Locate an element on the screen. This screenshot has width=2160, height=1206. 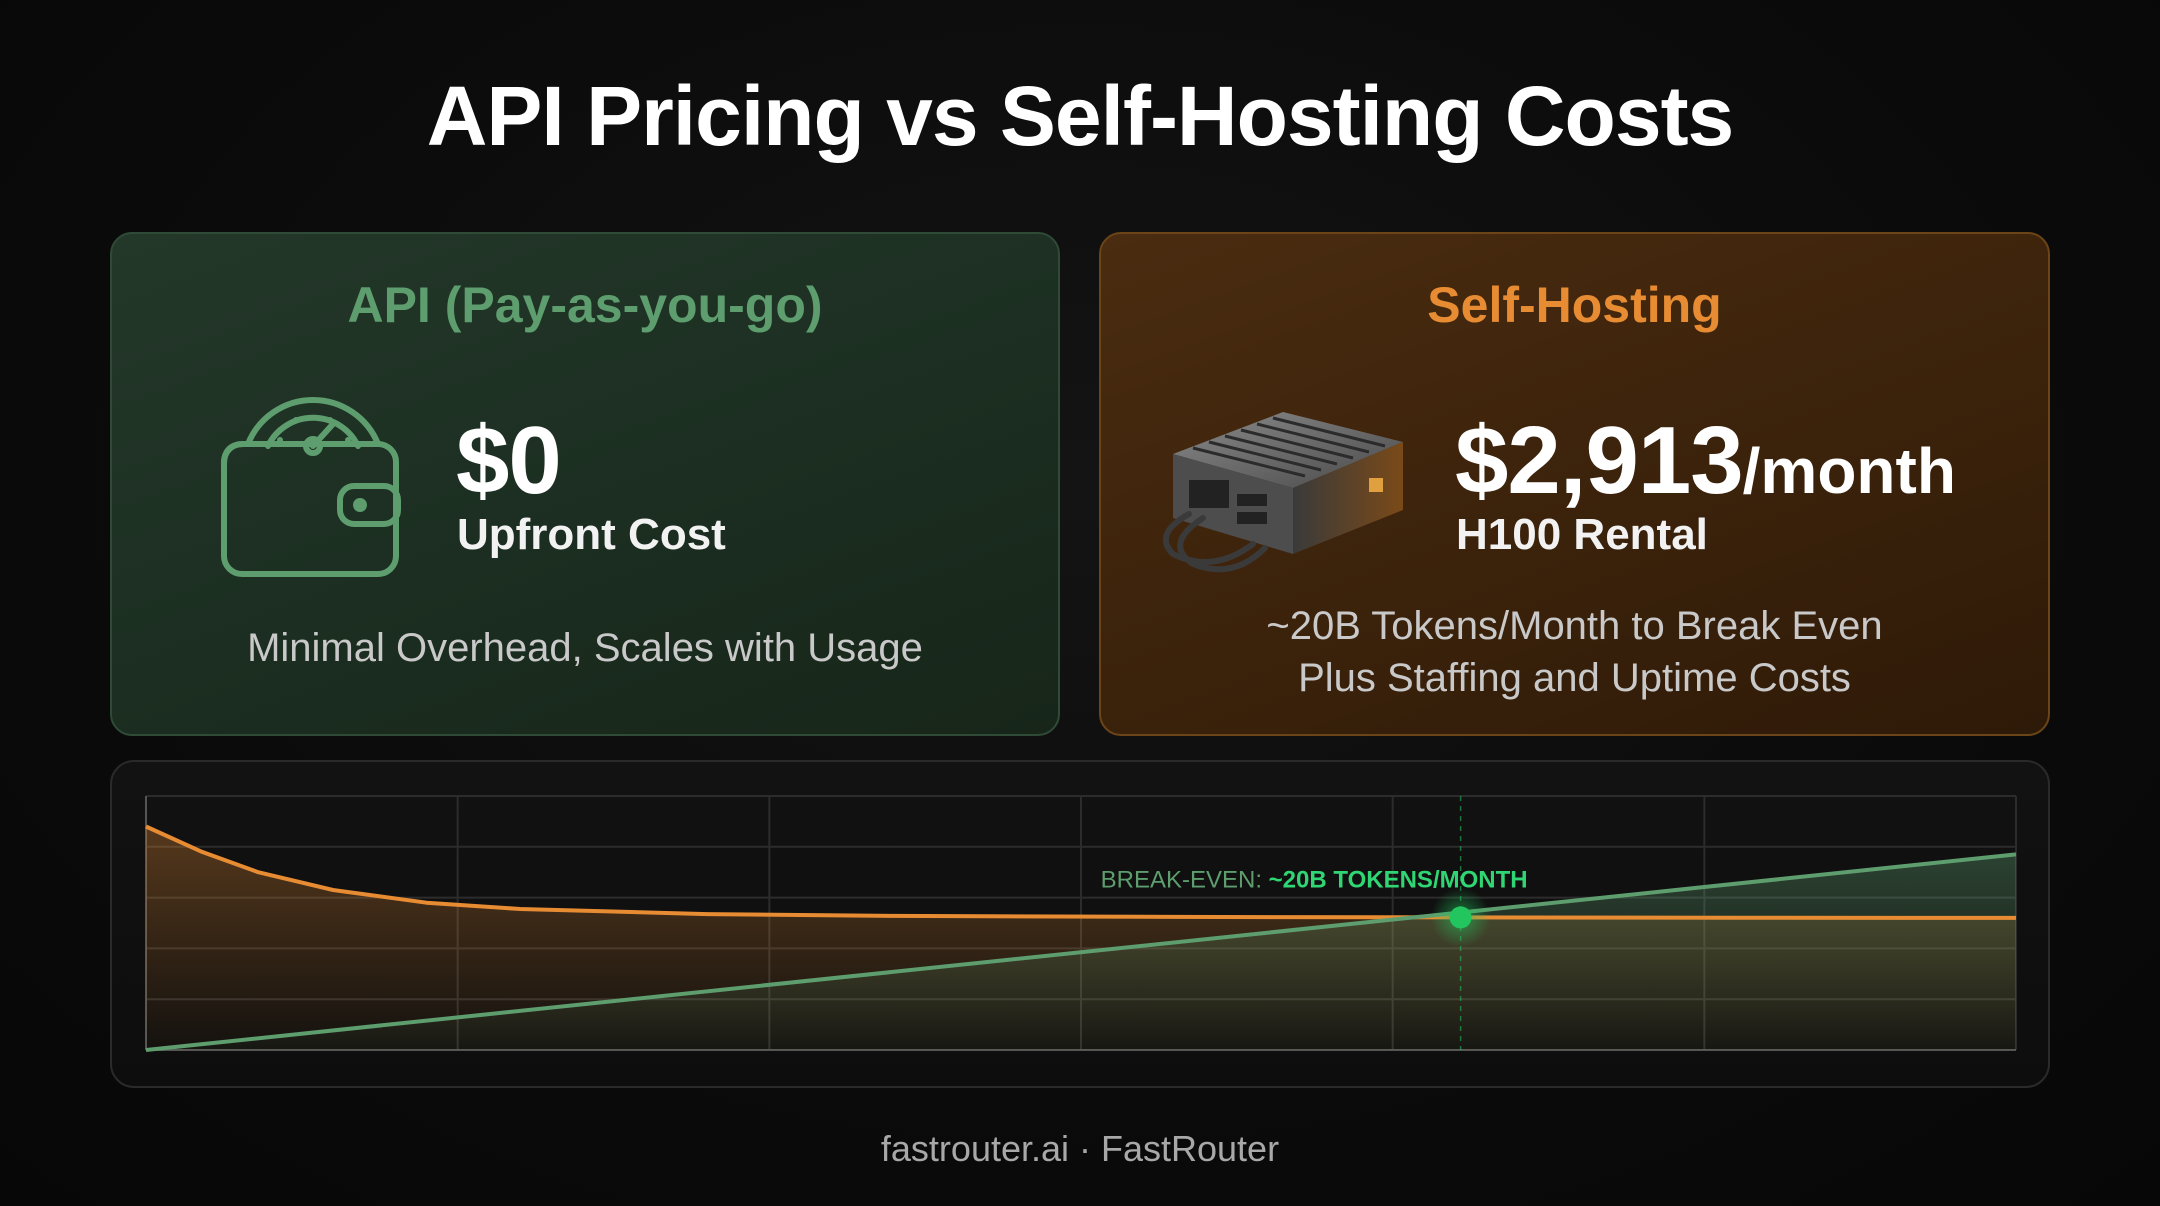
self-price-value: $2,913 is located at coordinates (1599, 460).